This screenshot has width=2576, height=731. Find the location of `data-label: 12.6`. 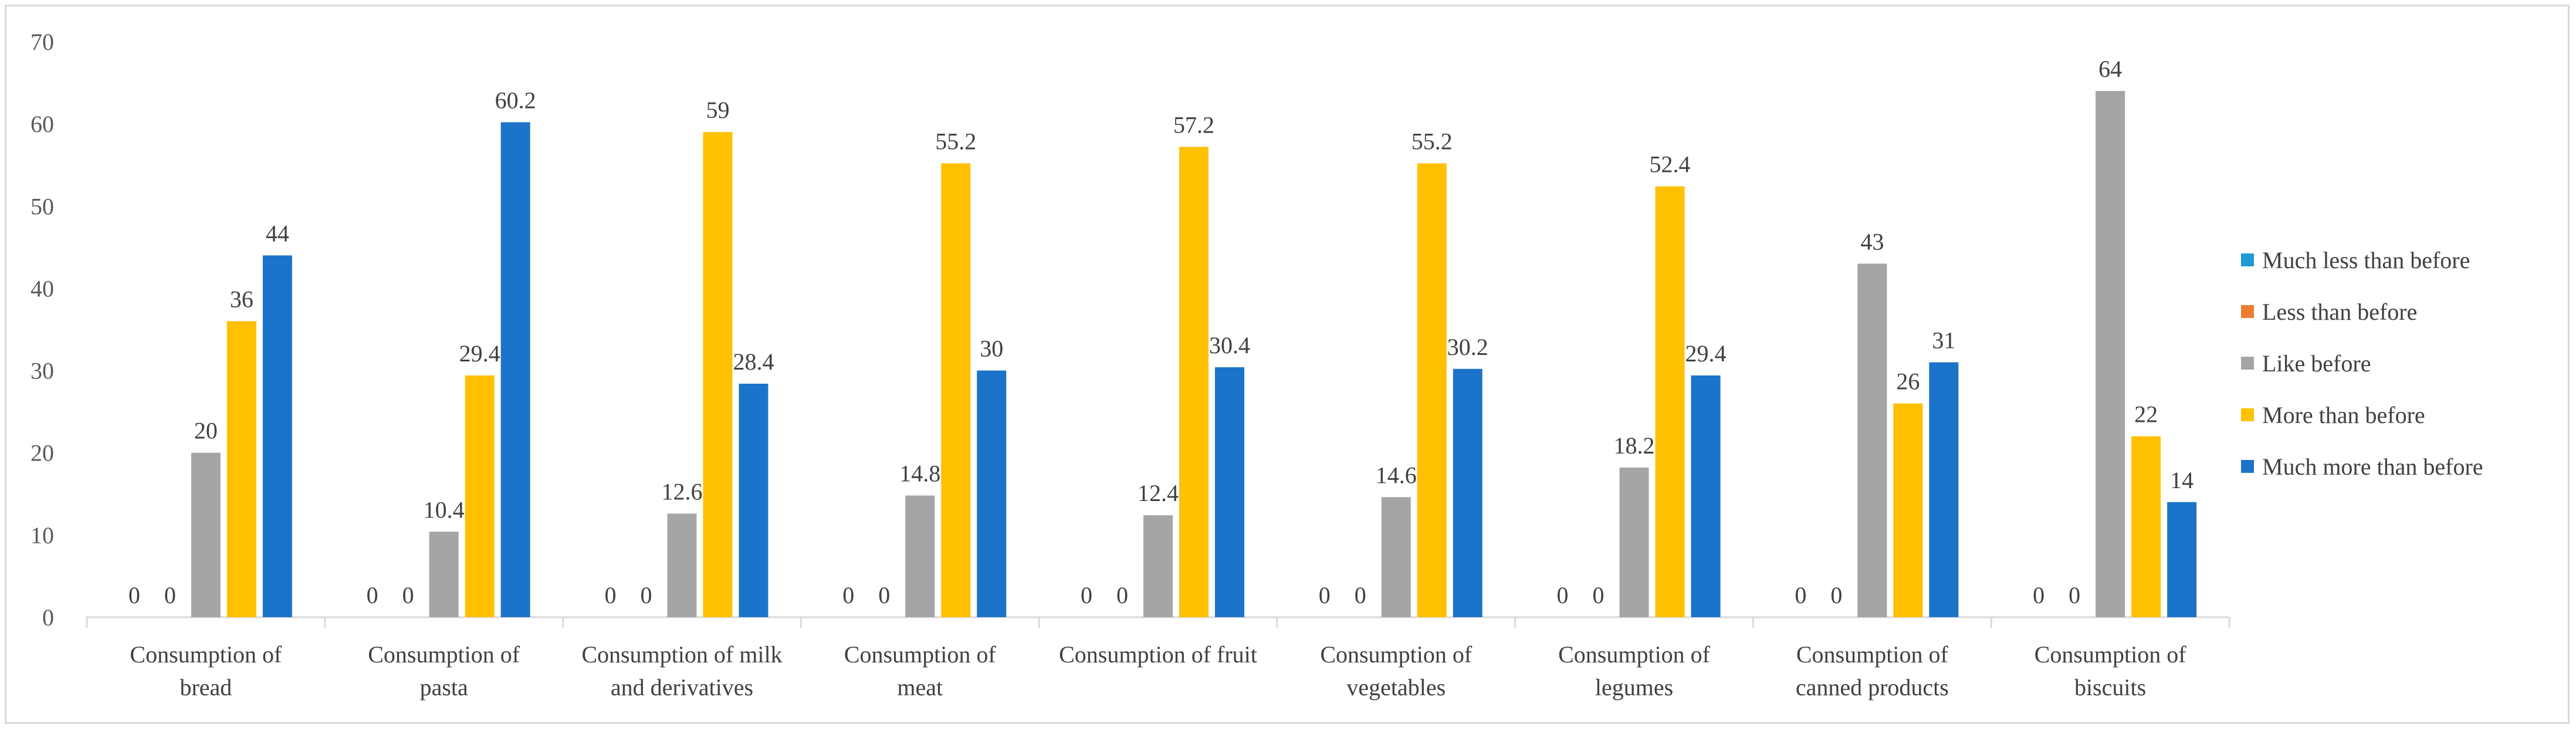

data-label: 12.6 is located at coordinates (681, 491).